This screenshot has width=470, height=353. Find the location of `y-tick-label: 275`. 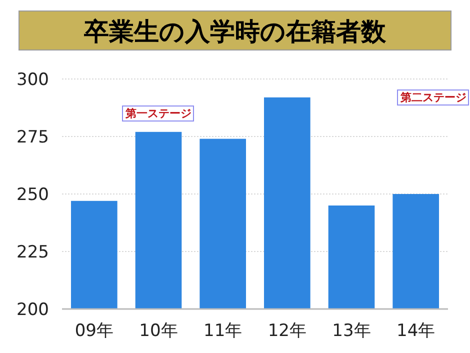

y-tick-label: 275 is located at coordinates (32, 138).